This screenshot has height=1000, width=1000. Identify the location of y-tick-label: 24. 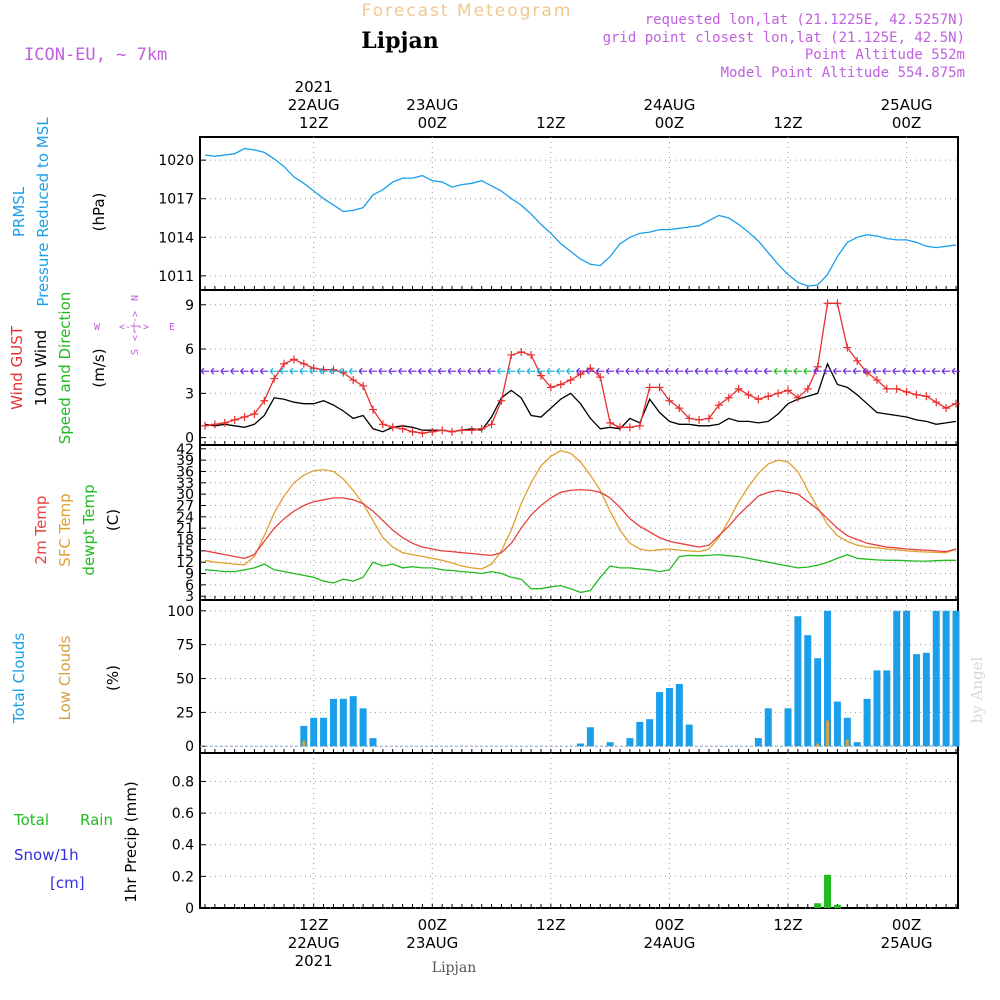
(185, 518).